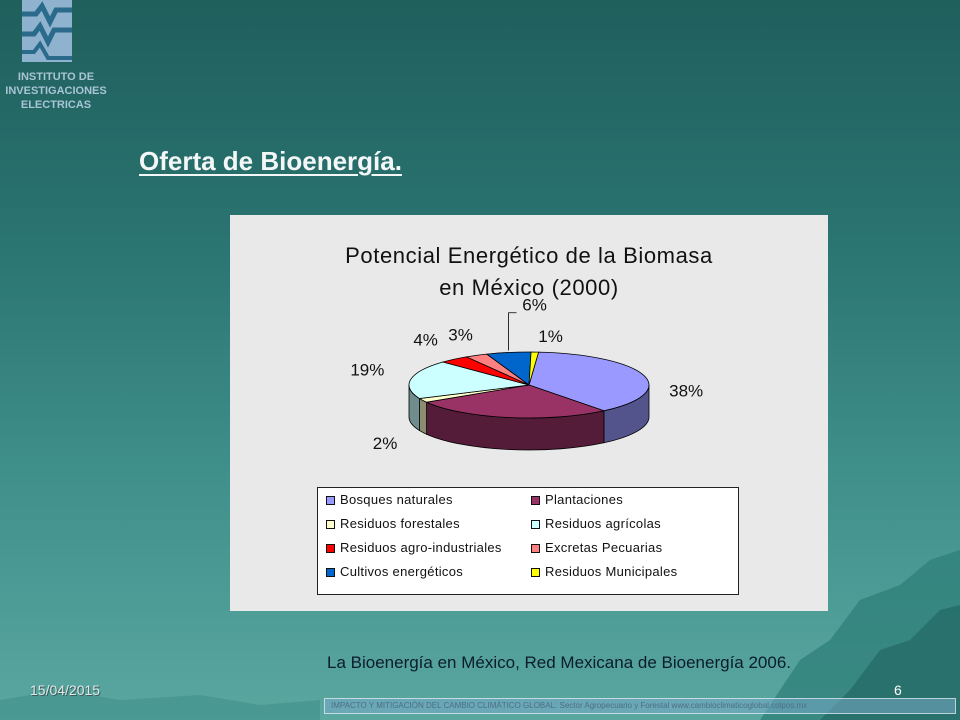 This screenshot has height=720, width=960. I want to click on data-label-residuos-municipales: 1%, so click(550, 336).